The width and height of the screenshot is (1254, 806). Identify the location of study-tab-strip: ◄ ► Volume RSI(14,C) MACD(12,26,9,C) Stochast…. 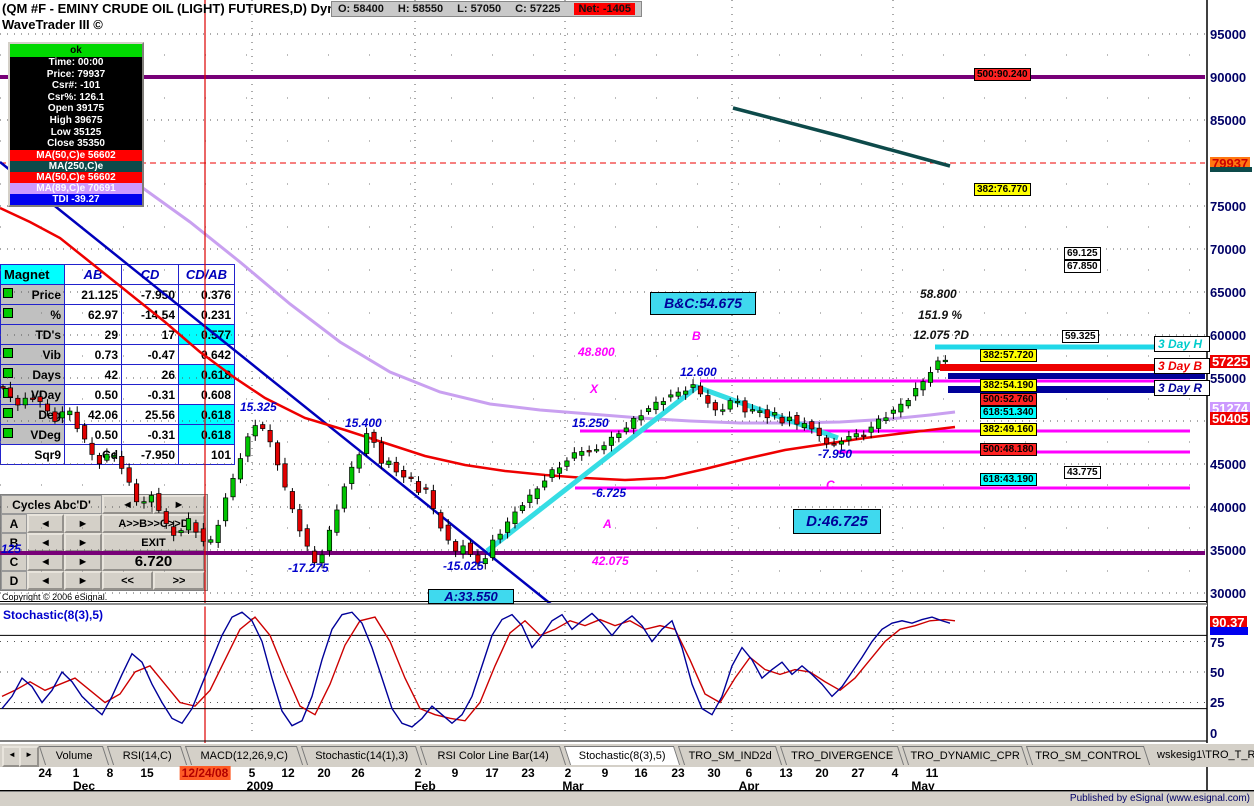
(627, 755).